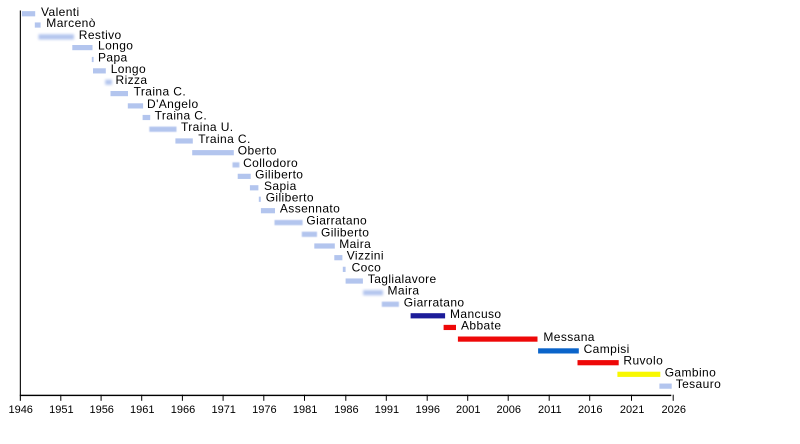  What do you see at coordinates (280, 186) in the screenshot?
I see `svg-text: Sapia` at bounding box center [280, 186].